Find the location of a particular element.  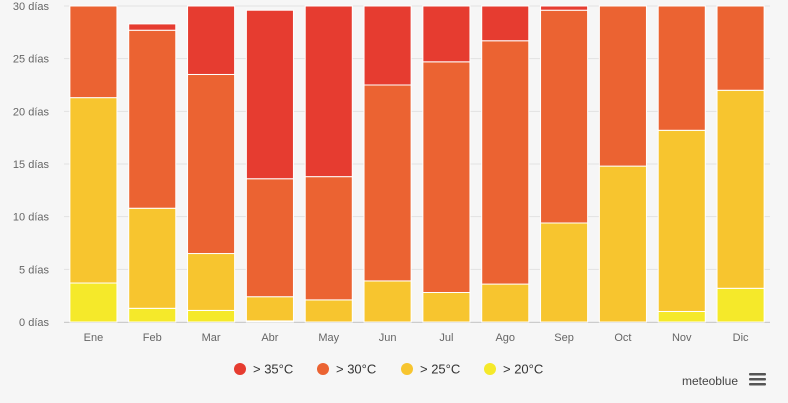

x-tick-label: Ago is located at coordinates (505, 338).